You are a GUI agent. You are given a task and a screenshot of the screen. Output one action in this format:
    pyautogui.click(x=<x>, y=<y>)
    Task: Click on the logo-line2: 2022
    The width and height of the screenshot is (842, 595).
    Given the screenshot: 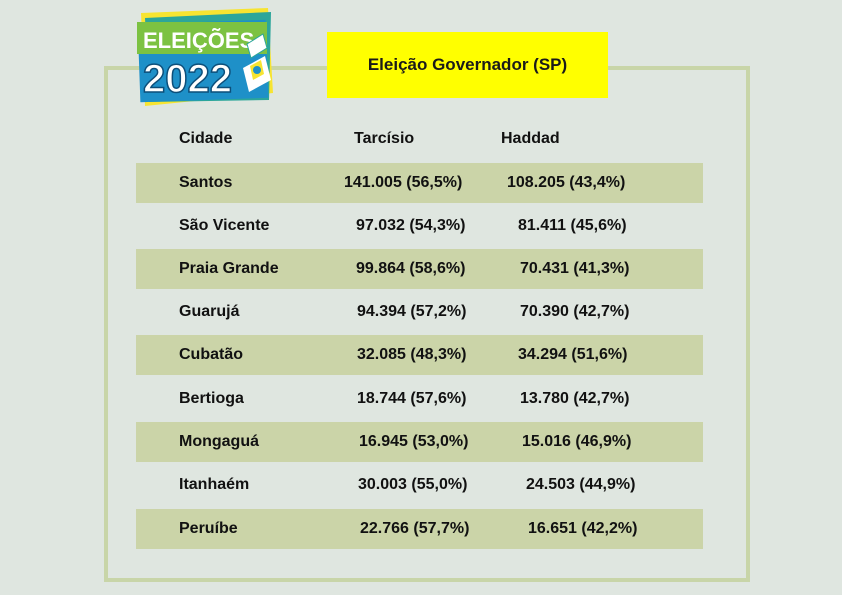 What is the action you would take?
    pyautogui.click(x=187, y=79)
    